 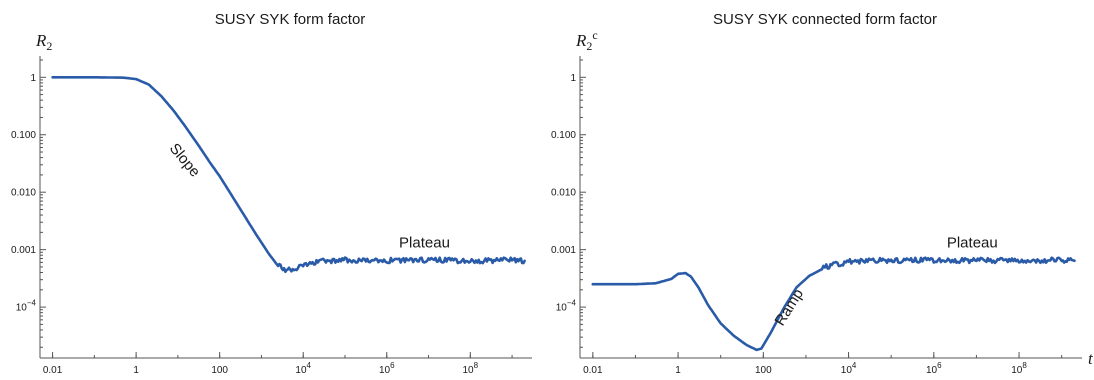 What do you see at coordinates (833, 304) in the screenshot?
I see `series-line` at bounding box center [833, 304].